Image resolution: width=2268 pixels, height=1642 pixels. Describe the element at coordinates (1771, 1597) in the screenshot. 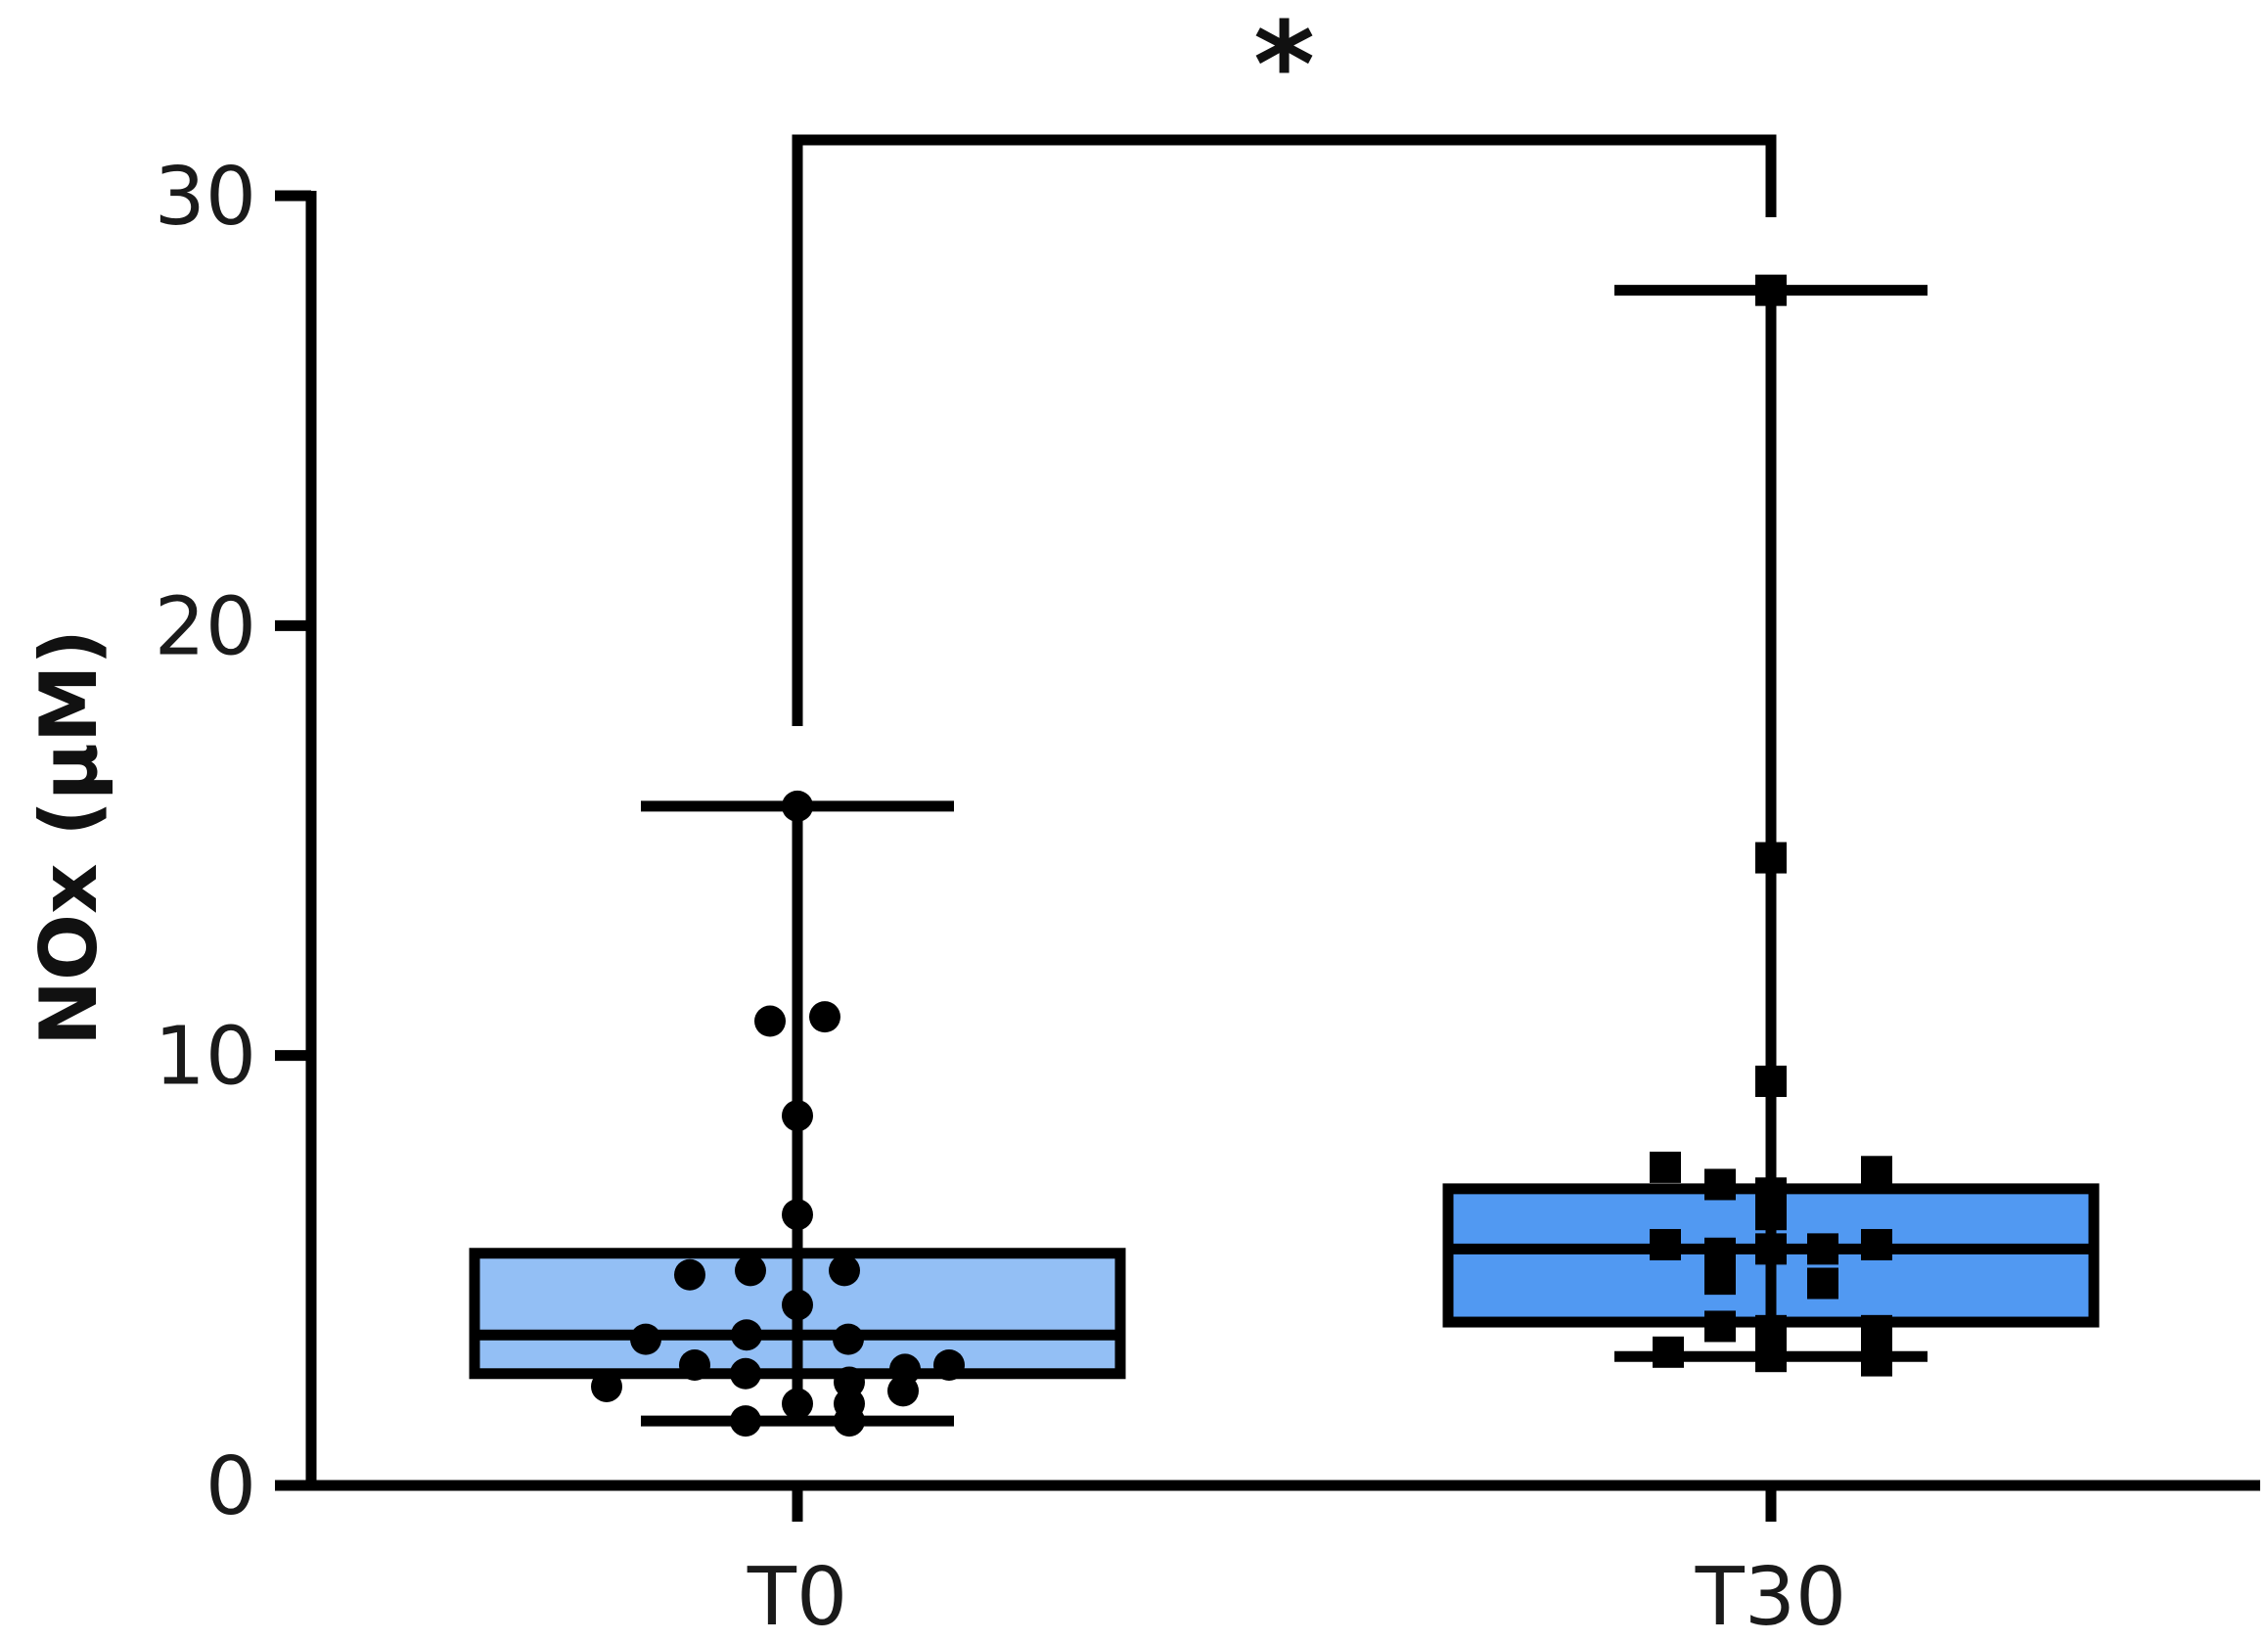

I see `x-tick-label: T30` at that location.